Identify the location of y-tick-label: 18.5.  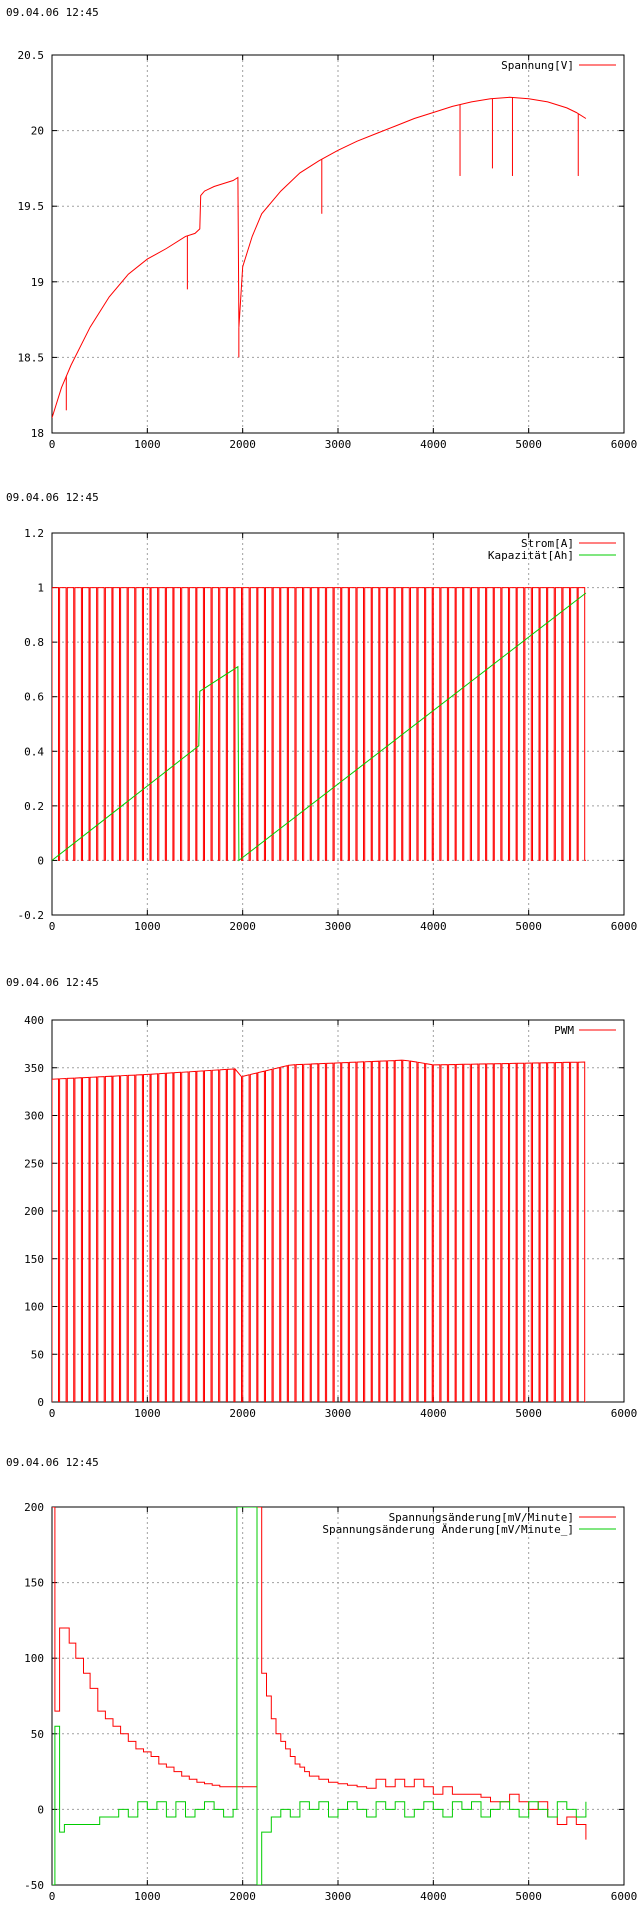
(31, 357).